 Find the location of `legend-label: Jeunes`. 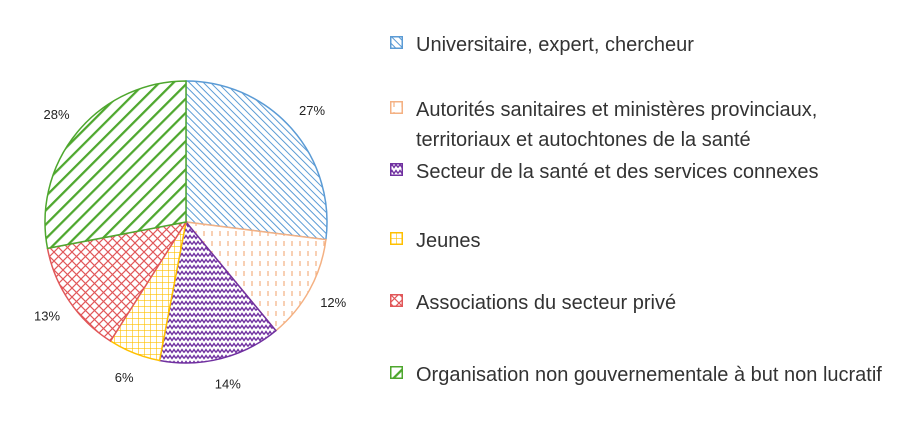

legend-label: Jeunes is located at coordinates (448, 241).